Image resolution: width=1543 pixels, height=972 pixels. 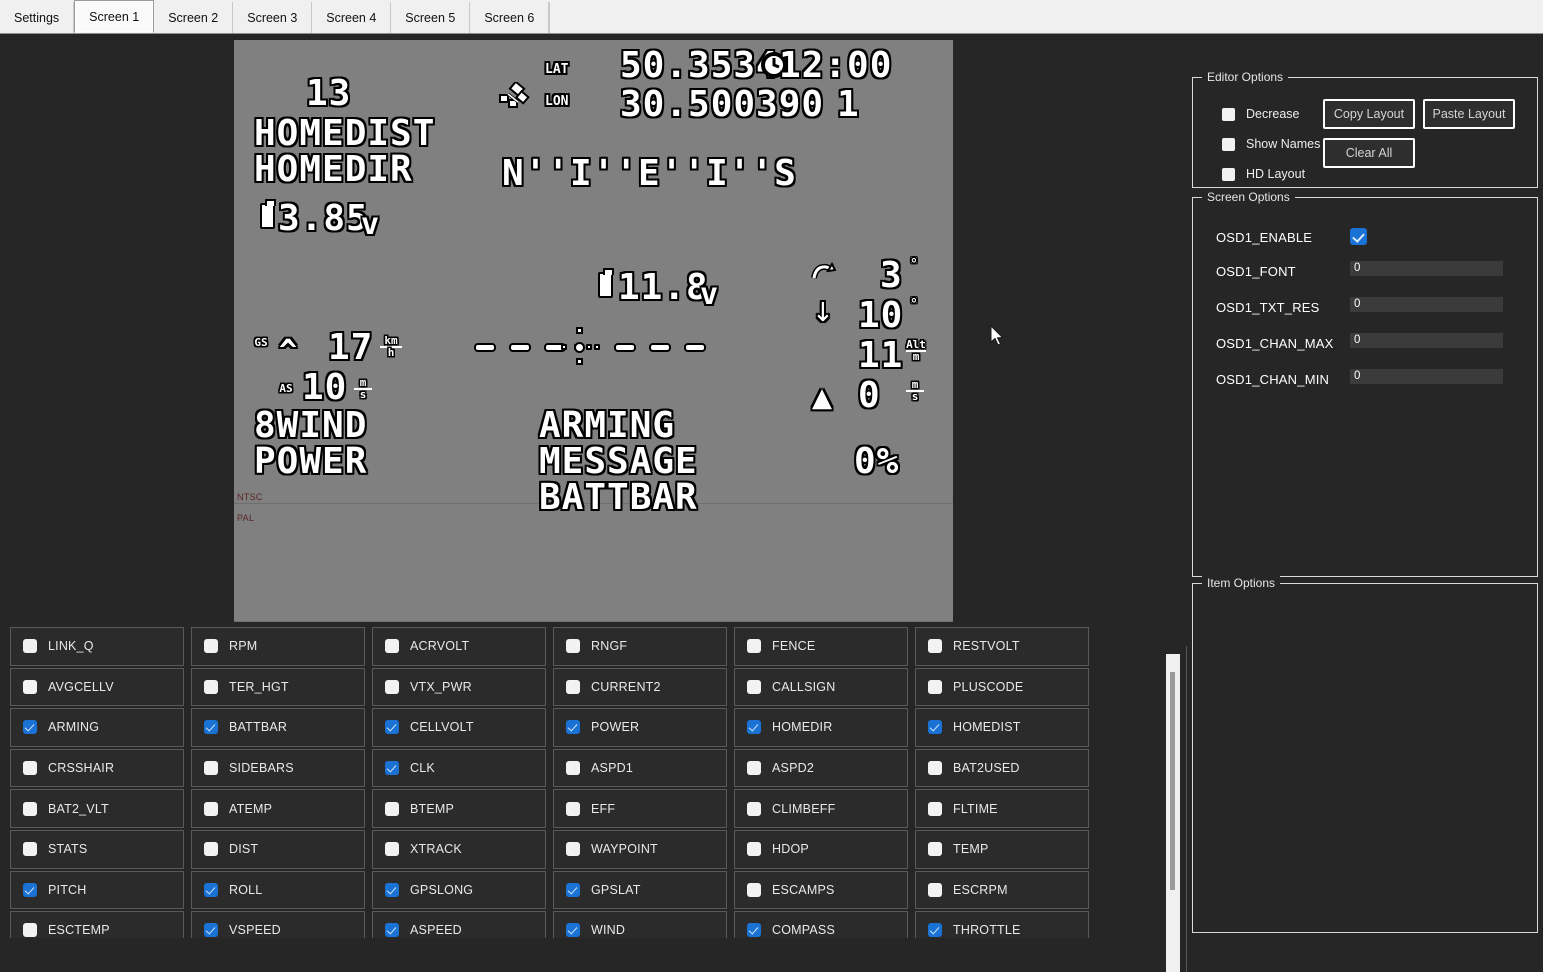 What do you see at coordinates (1002, 646) in the screenshot?
I see `osd-item-restvolt: RESTVOLT` at bounding box center [1002, 646].